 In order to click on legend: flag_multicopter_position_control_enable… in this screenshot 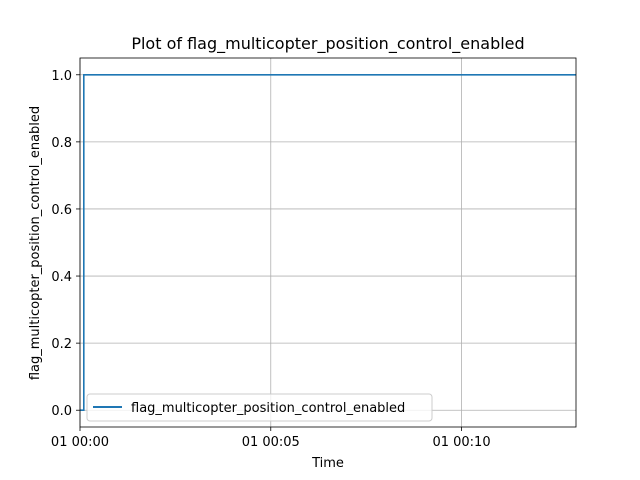, I will do `click(259, 407)`.